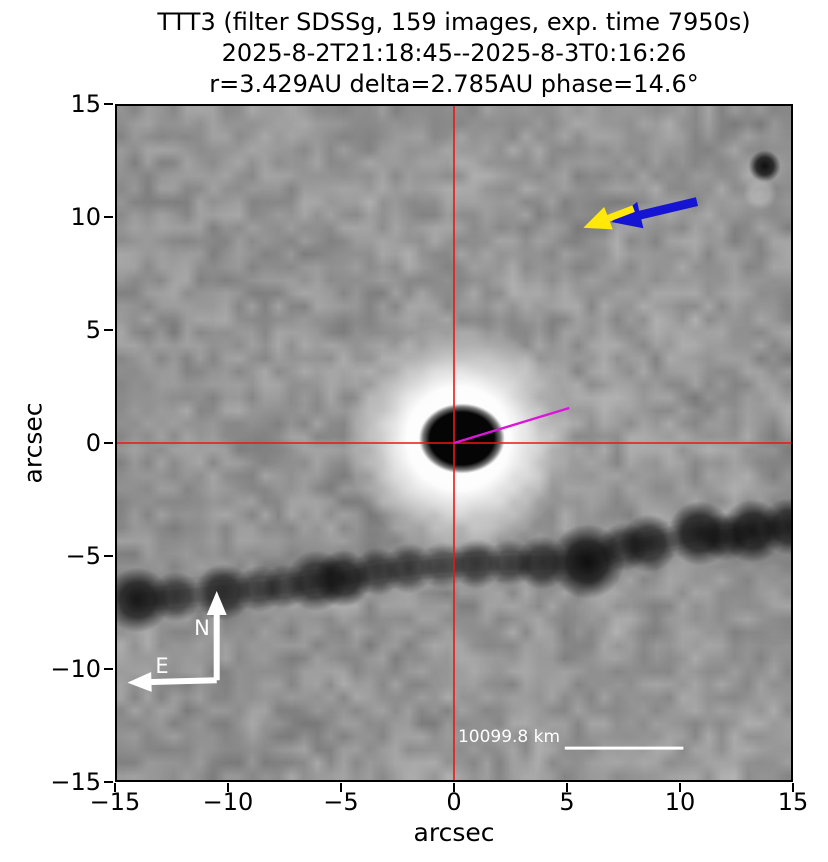  What do you see at coordinates (228, 802) in the screenshot?
I see `x-tick-label: −10` at bounding box center [228, 802].